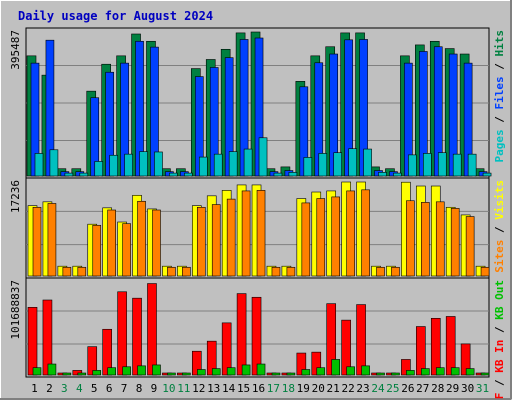 This screenshot has width=512, height=405. What do you see at coordinates (288, 388) in the screenshot?
I see `x-tick-label: 18` at bounding box center [288, 388].